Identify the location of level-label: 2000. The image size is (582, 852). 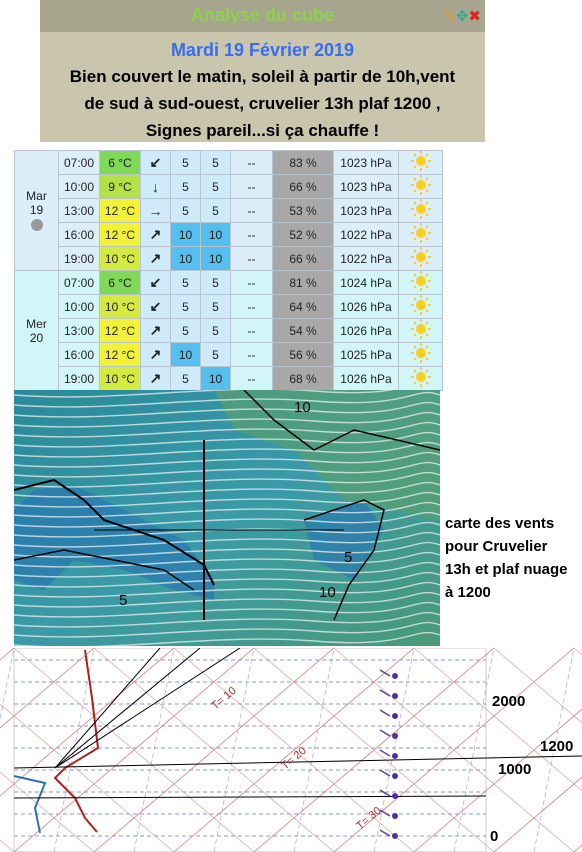
(508, 701).